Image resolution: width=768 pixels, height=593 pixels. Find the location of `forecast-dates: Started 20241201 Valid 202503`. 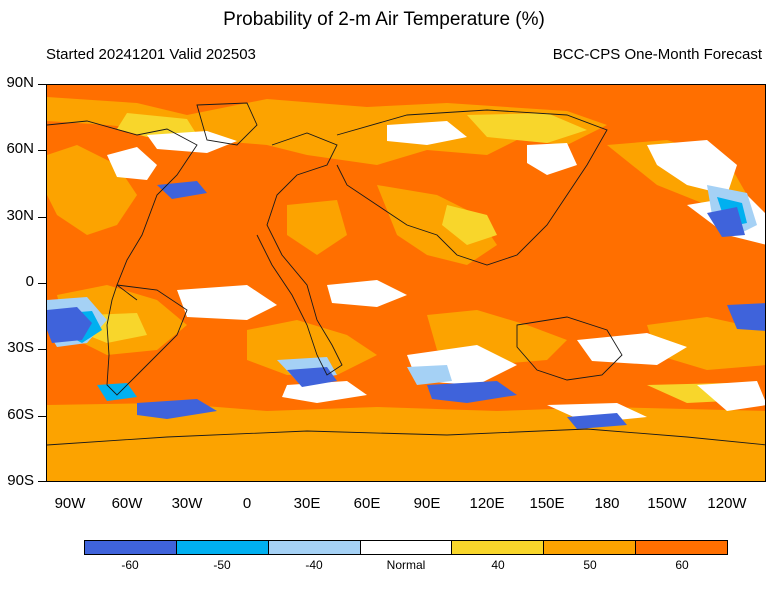

forecast-dates: Started 20241201 Valid 202503 is located at coordinates (151, 54).